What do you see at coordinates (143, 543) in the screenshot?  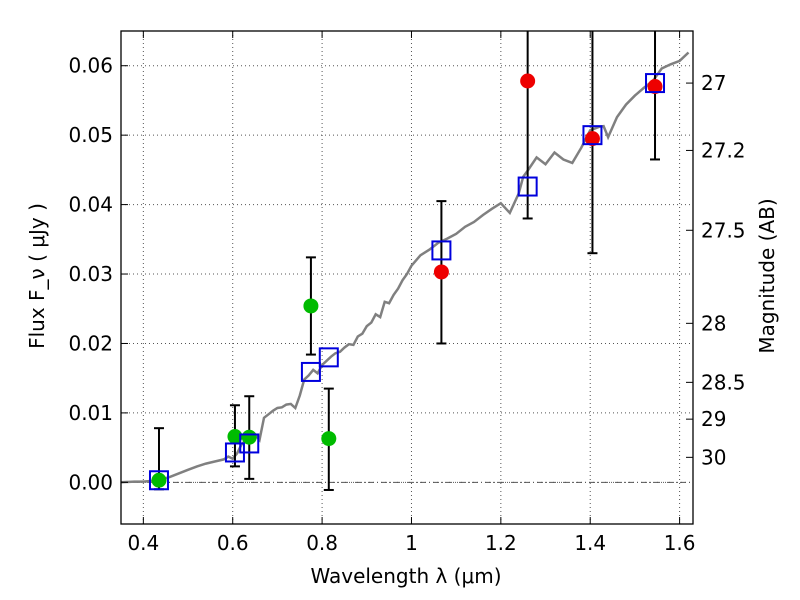 I see `x-tick-label: 0.4` at bounding box center [143, 543].